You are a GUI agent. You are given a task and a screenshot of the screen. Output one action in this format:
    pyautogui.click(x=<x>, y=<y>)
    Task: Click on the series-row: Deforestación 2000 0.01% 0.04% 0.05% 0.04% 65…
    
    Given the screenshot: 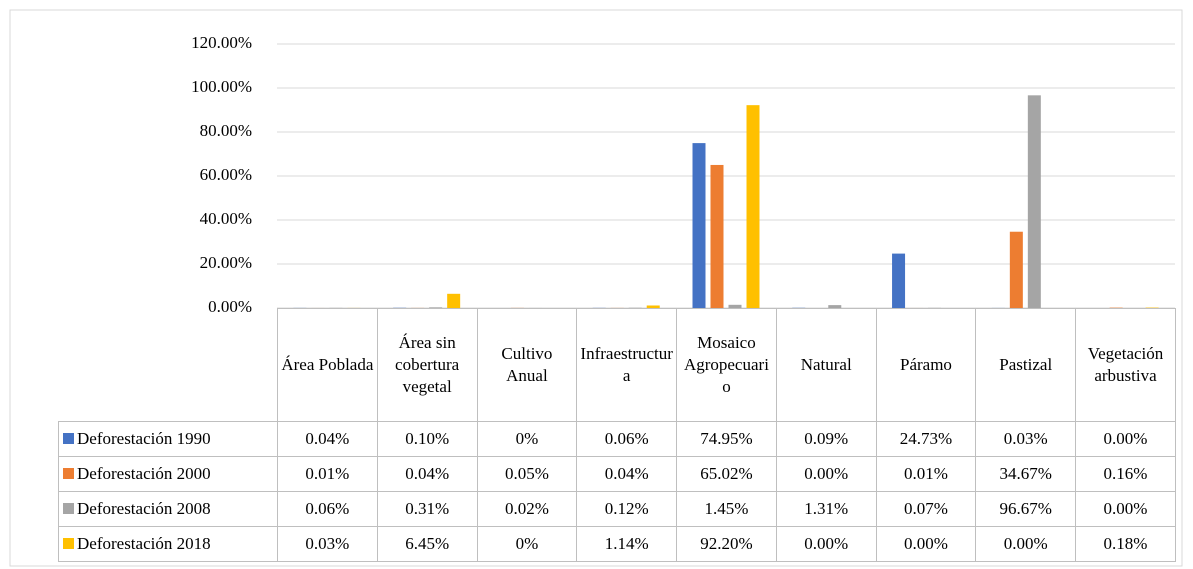 What is the action you would take?
    pyautogui.click(x=617, y=474)
    